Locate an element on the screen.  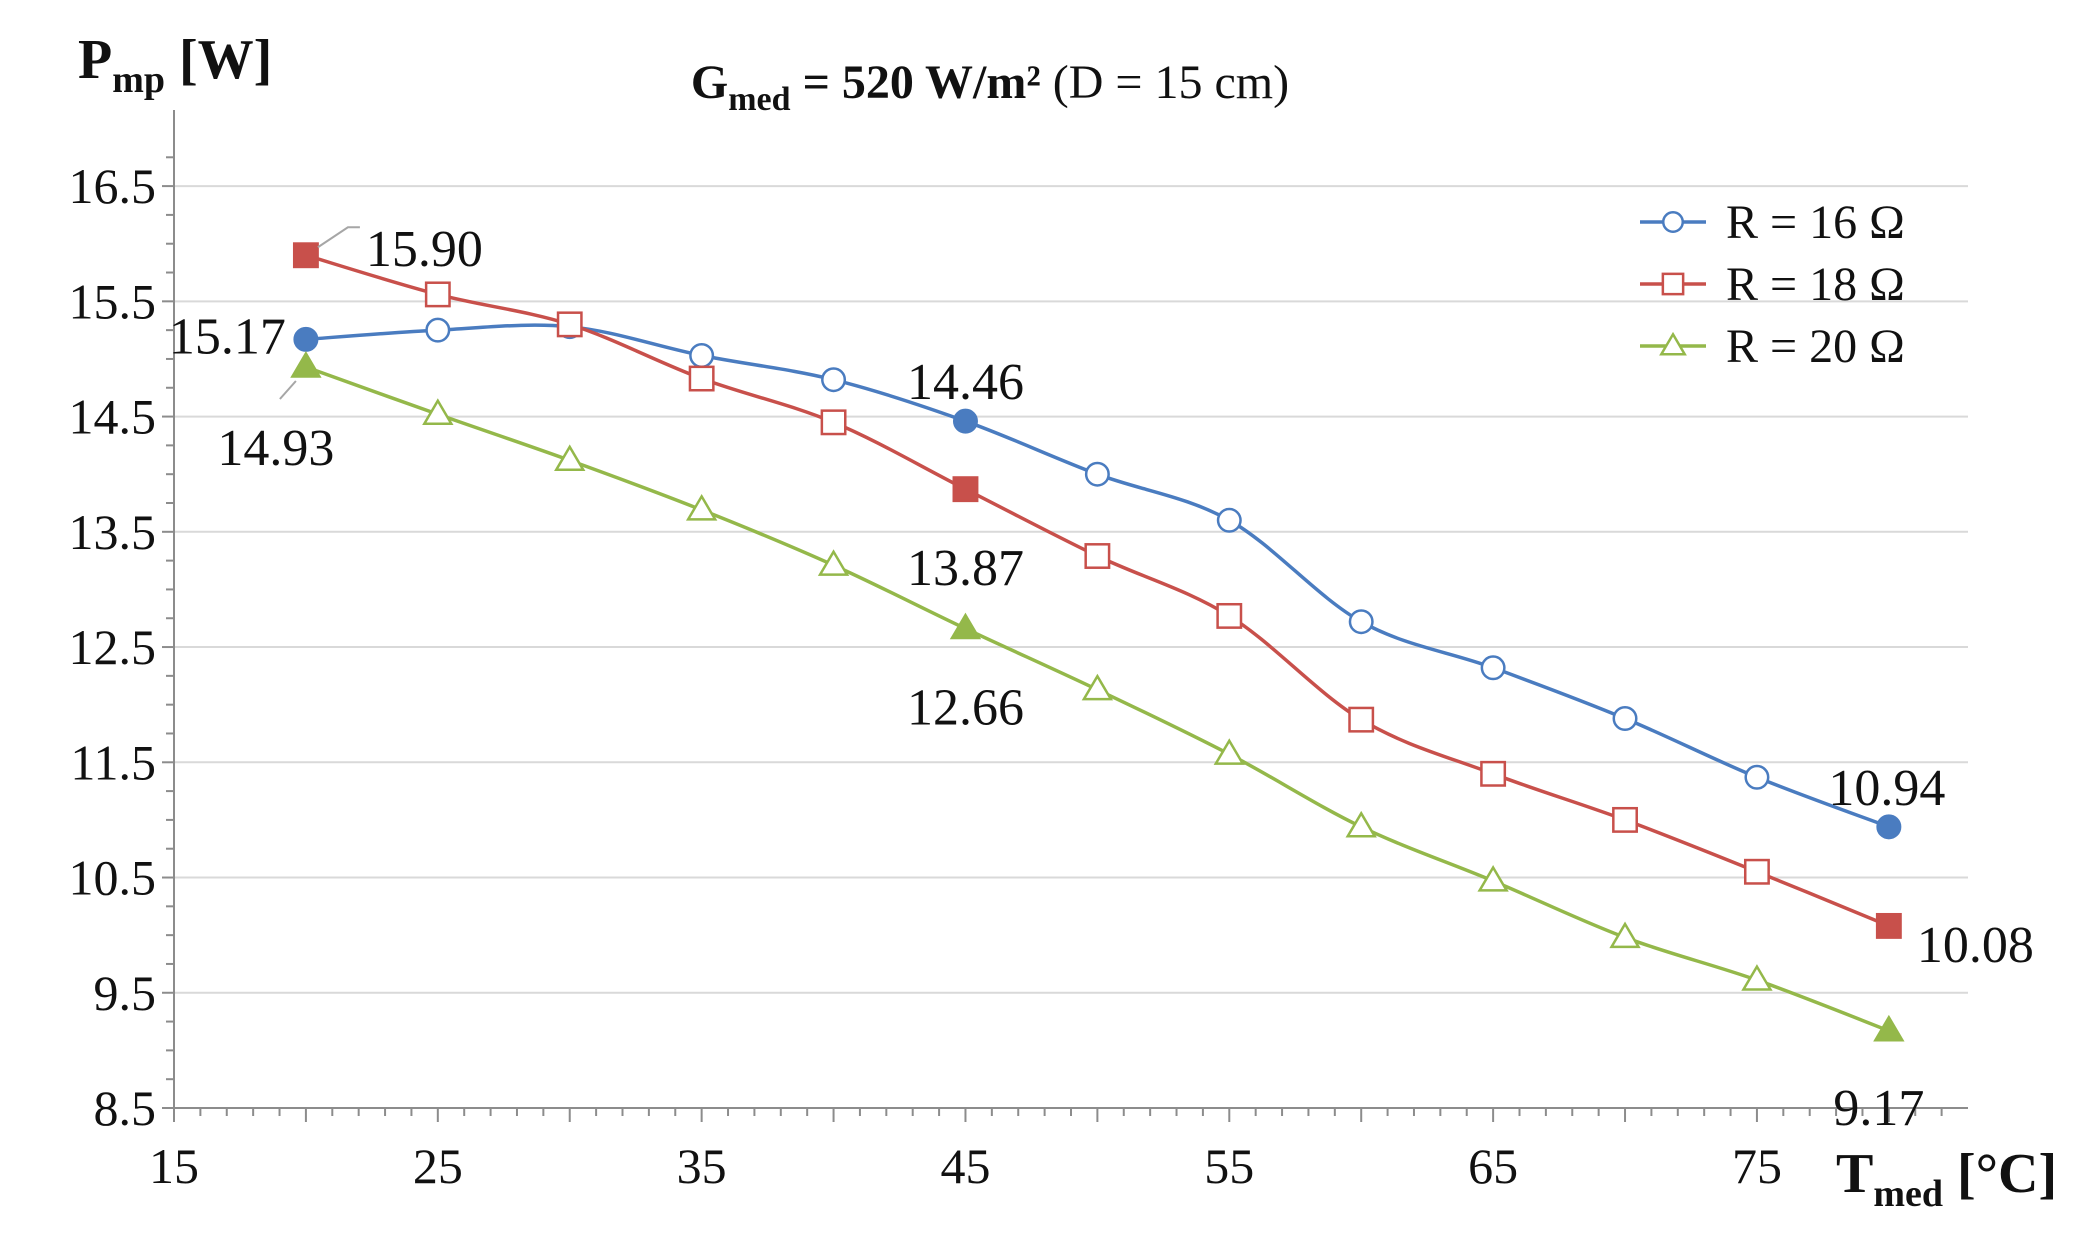
data-label: 9.17 is located at coordinates (1878, 1108).